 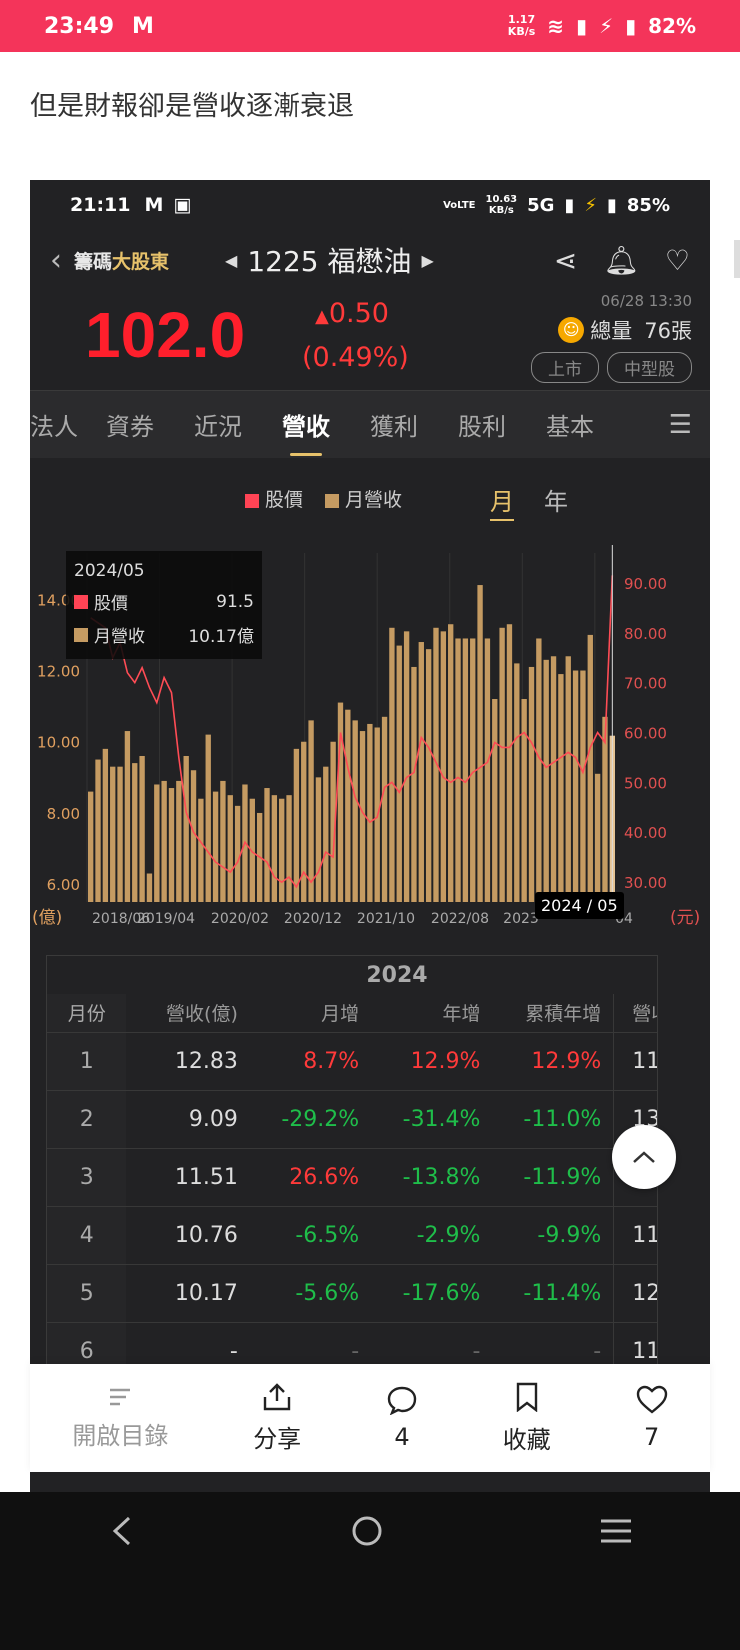 I want to click on table-row: 3 11.51 26.6% -13.8% -11.9%, so click(x=352, y=1176).